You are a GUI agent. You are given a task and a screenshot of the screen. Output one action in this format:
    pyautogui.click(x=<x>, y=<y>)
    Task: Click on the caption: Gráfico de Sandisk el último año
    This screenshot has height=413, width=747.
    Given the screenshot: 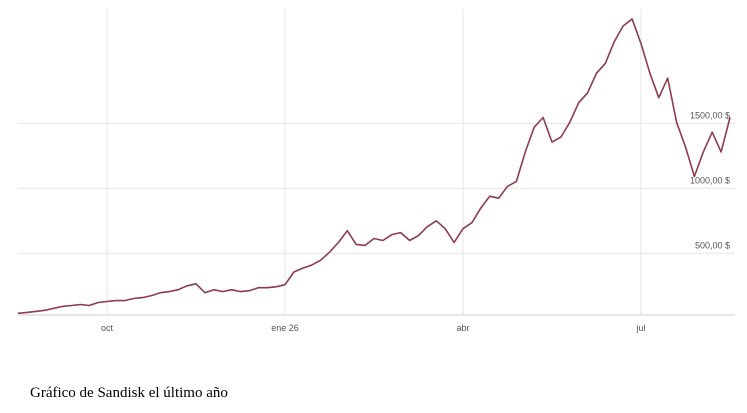 What is the action you would take?
    pyautogui.click(x=129, y=393)
    